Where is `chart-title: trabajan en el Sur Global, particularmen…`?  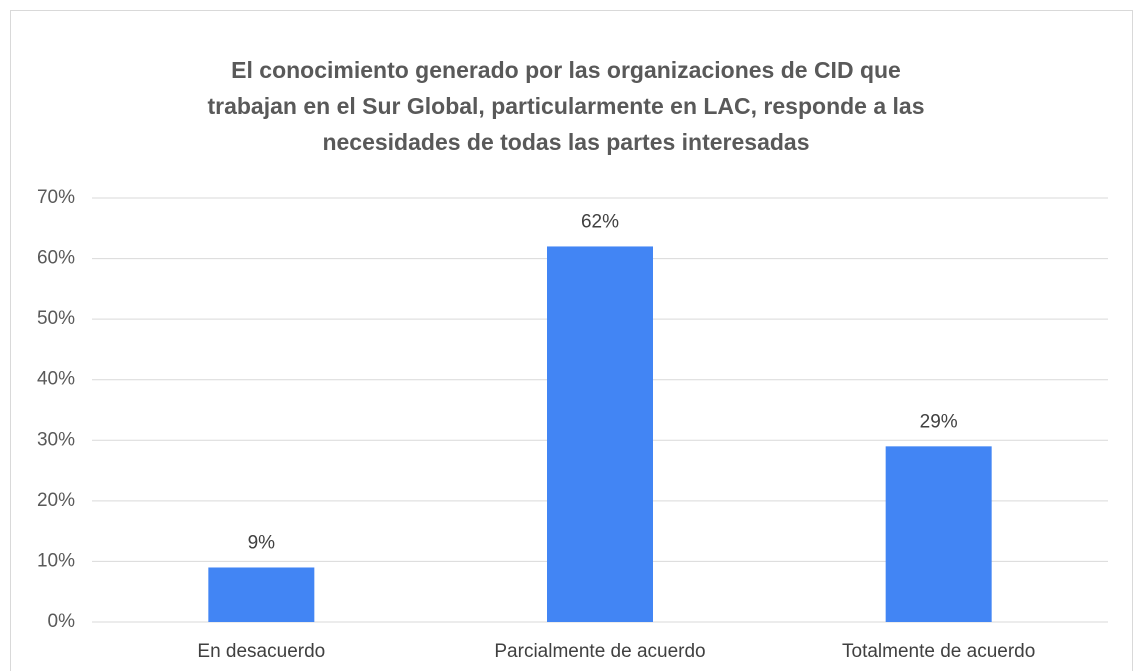 chart-title: trabajan en el Sur Global, particularmen… is located at coordinates (565, 106).